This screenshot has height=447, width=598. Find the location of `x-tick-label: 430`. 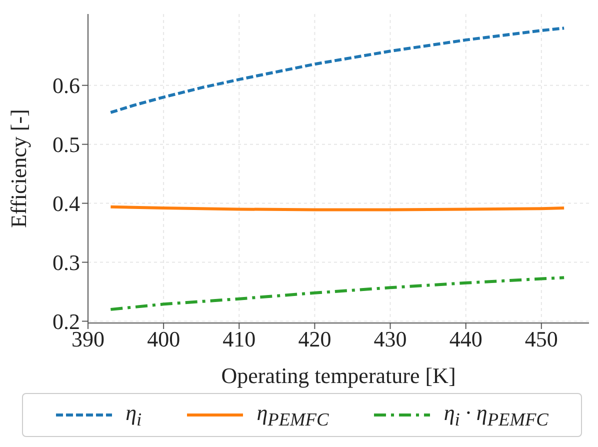

x-tick-label: 430 is located at coordinates (390, 339).